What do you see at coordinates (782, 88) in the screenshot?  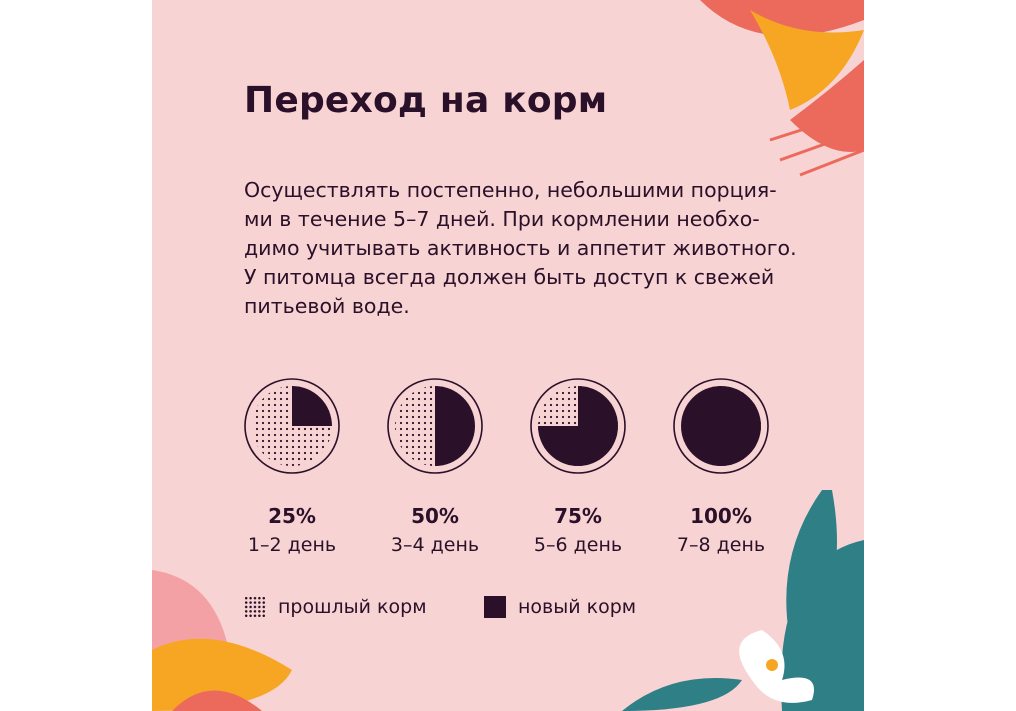 I see `tropical-leaves-top-icon` at bounding box center [782, 88].